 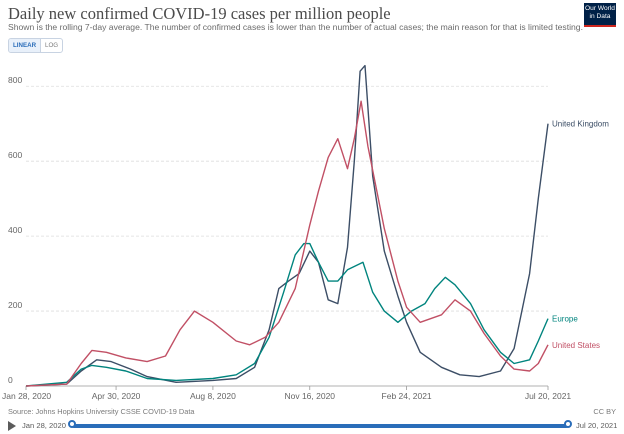 I want to click on x-tick-label: Nov 16, 2020, so click(x=309, y=396).